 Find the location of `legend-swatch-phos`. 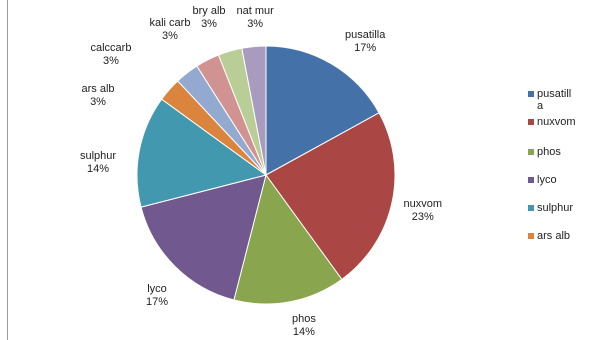

legend-swatch-phos is located at coordinates (531, 152).